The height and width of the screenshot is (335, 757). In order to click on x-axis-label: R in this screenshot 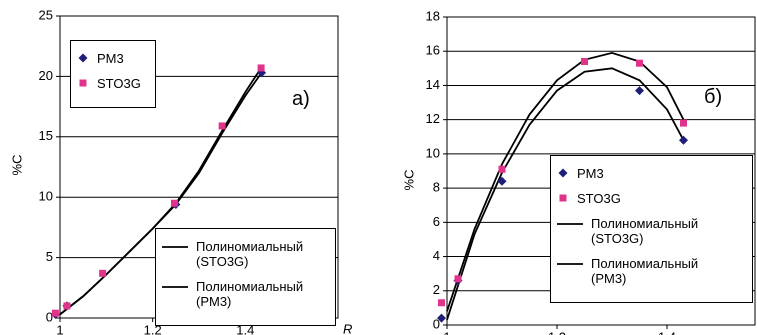, I will do `click(347, 328)`.